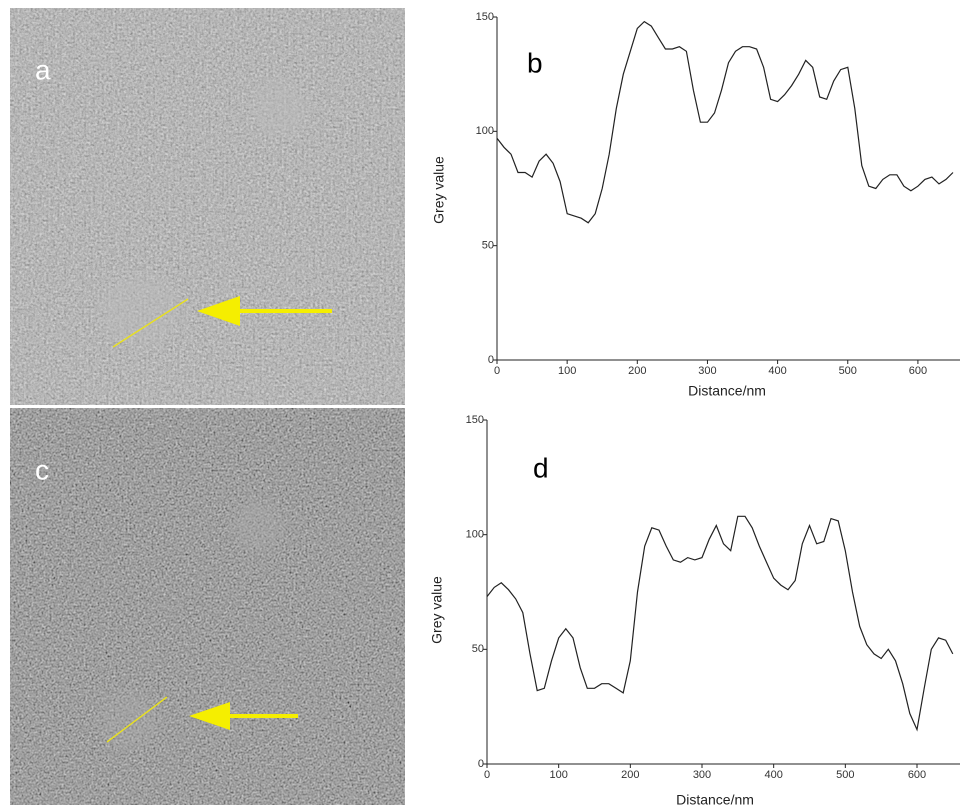 This screenshot has width=960, height=812. What do you see at coordinates (42, 469) in the screenshot?
I see `panel-label: c` at bounding box center [42, 469].